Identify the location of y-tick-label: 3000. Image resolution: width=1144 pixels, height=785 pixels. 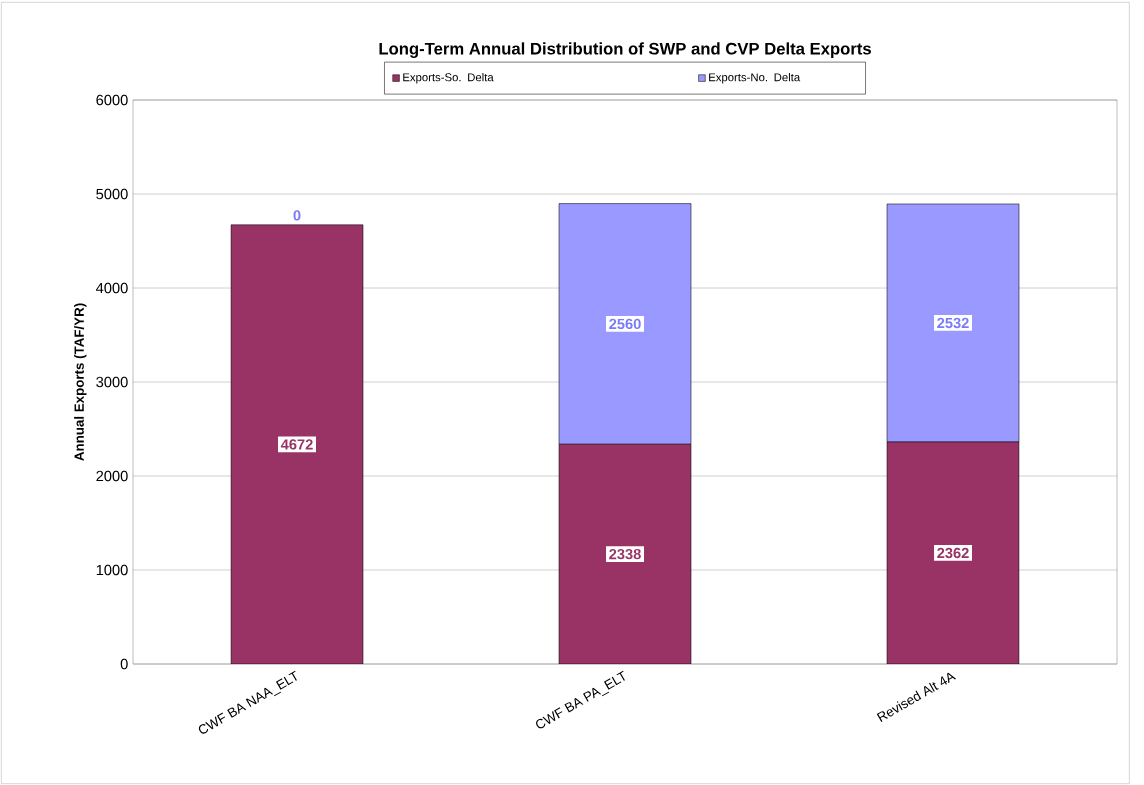
(112, 382).